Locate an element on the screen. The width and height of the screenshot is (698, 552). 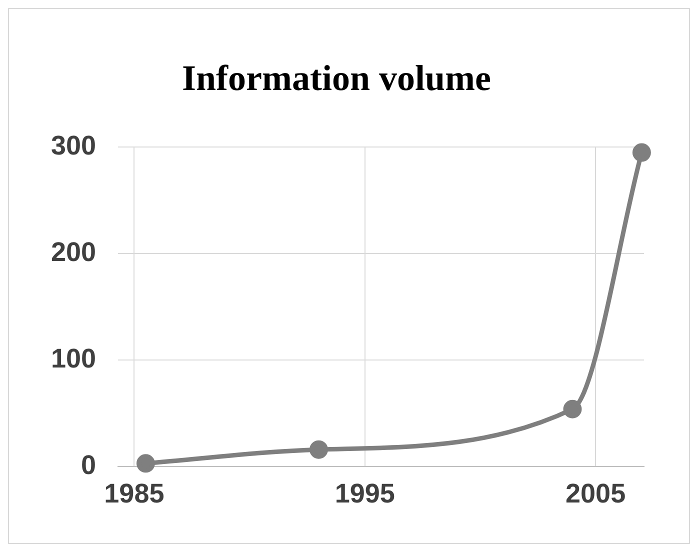
y-tick-label: 200 is located at coordinates (73, 252).